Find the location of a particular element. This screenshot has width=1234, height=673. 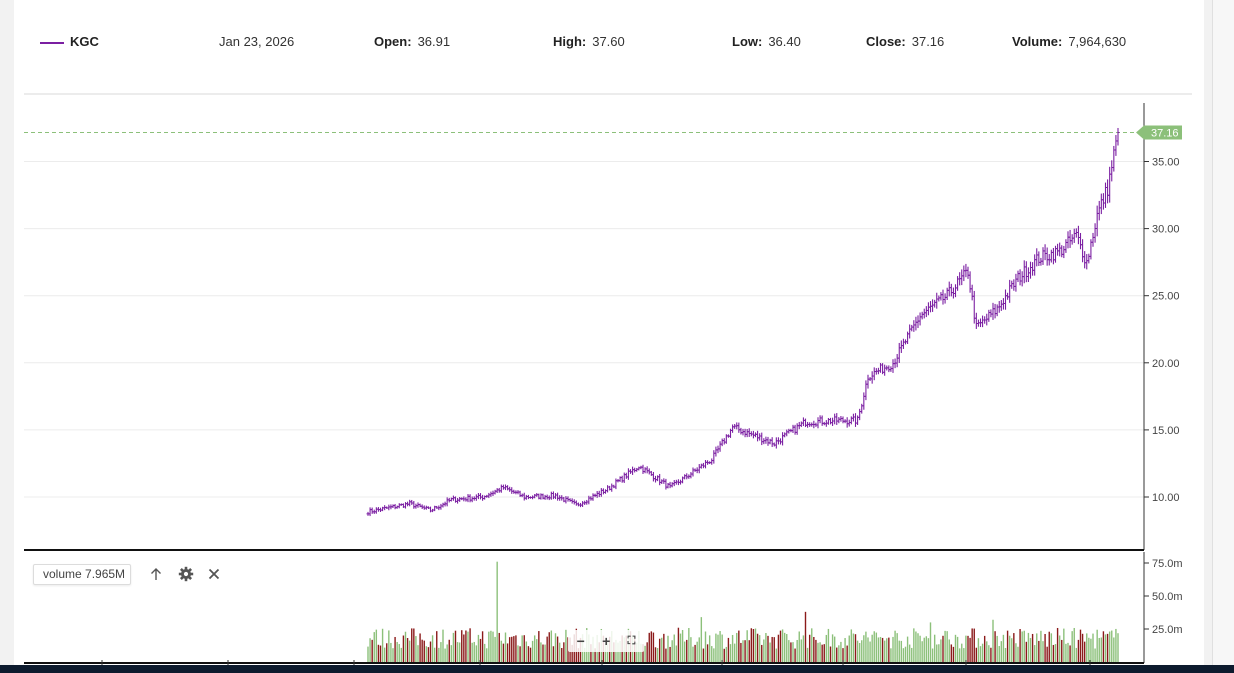

low-readout: Low: 36.40 is located at coordinates (766, 41).